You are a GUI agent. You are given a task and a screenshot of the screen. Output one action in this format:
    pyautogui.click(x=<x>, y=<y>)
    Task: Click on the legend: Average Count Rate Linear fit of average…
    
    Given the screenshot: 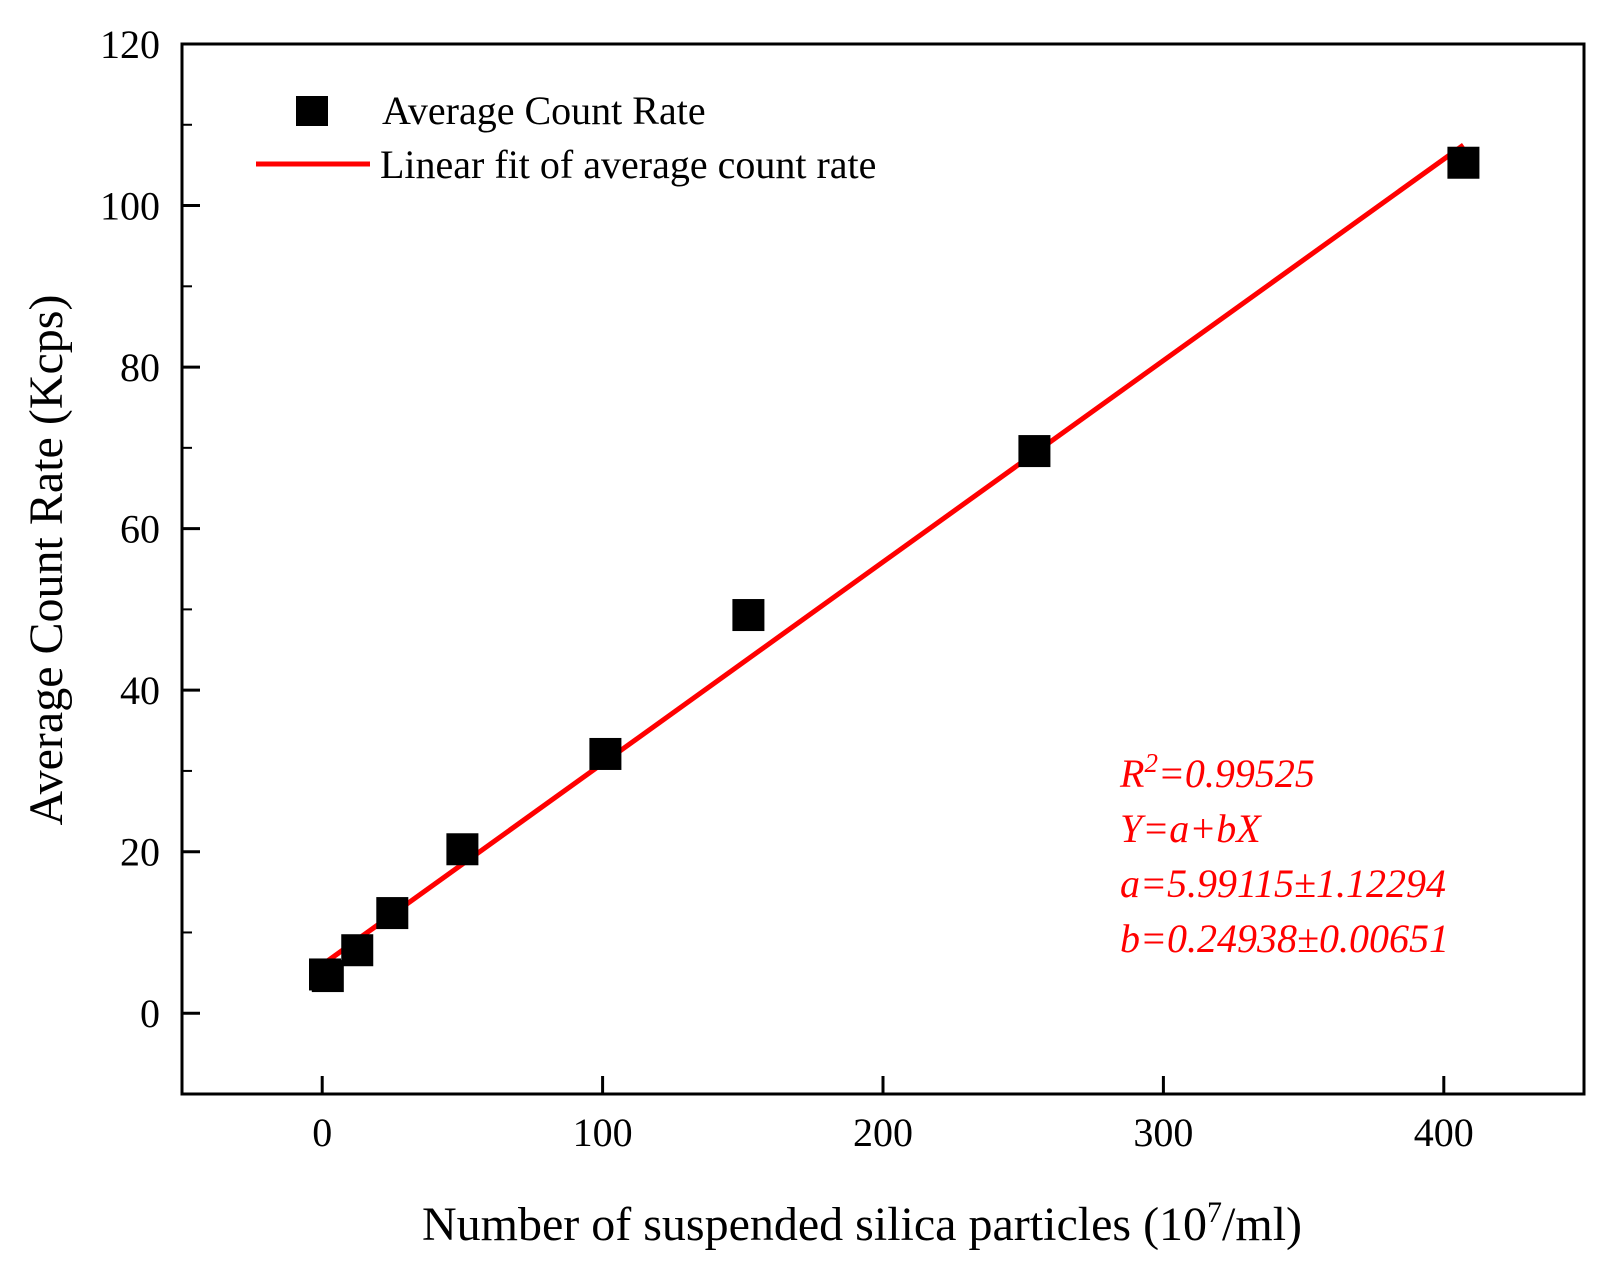 What is the action you would take?
    pyautogui.click(x=566, y=137)
    